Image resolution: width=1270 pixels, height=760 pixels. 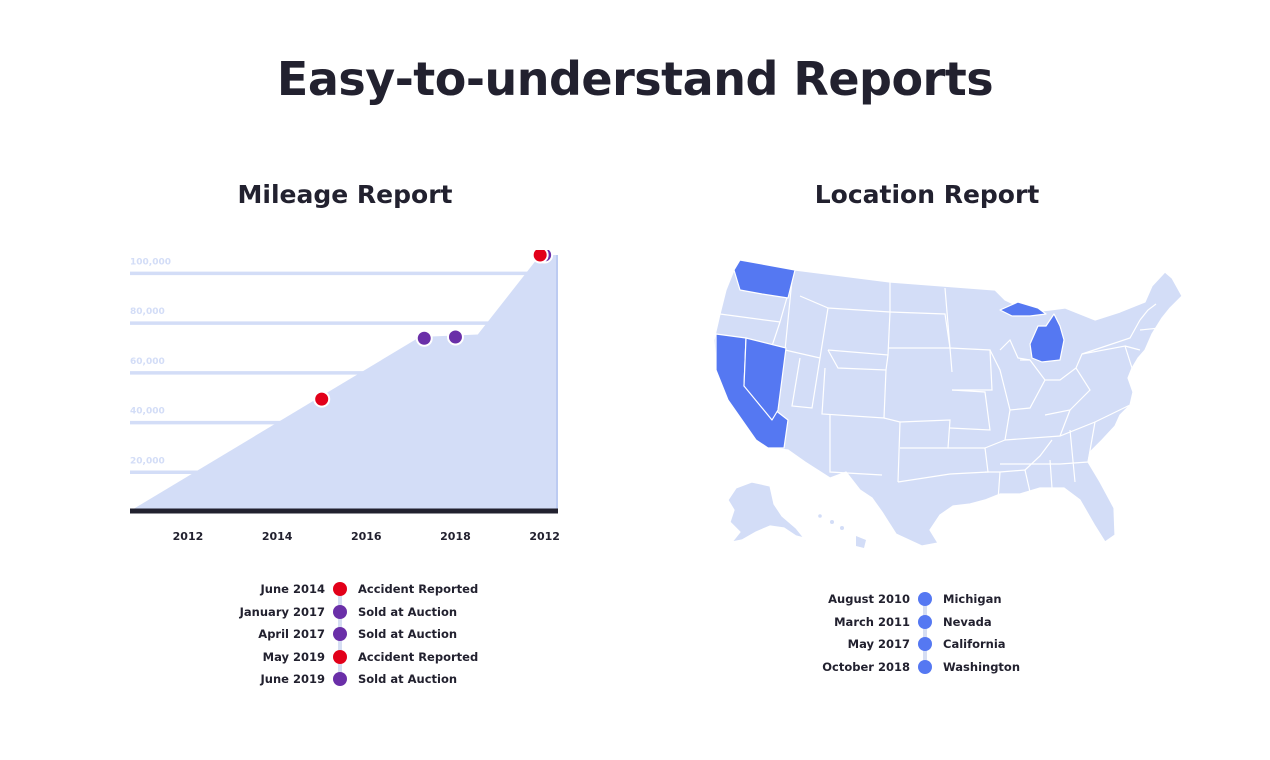 I want to click on legend-row: May 2017 California, so click(x=910, y=644).